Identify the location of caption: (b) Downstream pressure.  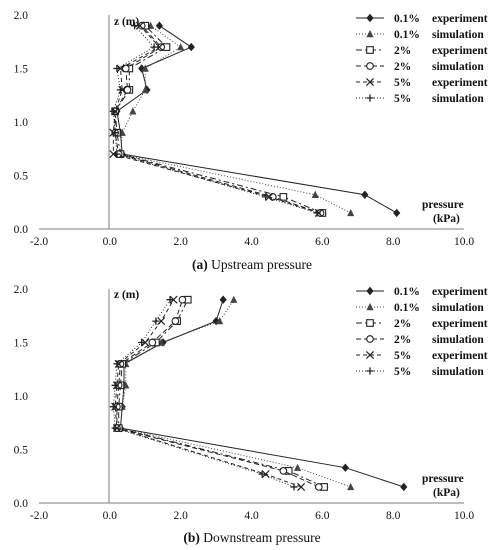
(251, 537).